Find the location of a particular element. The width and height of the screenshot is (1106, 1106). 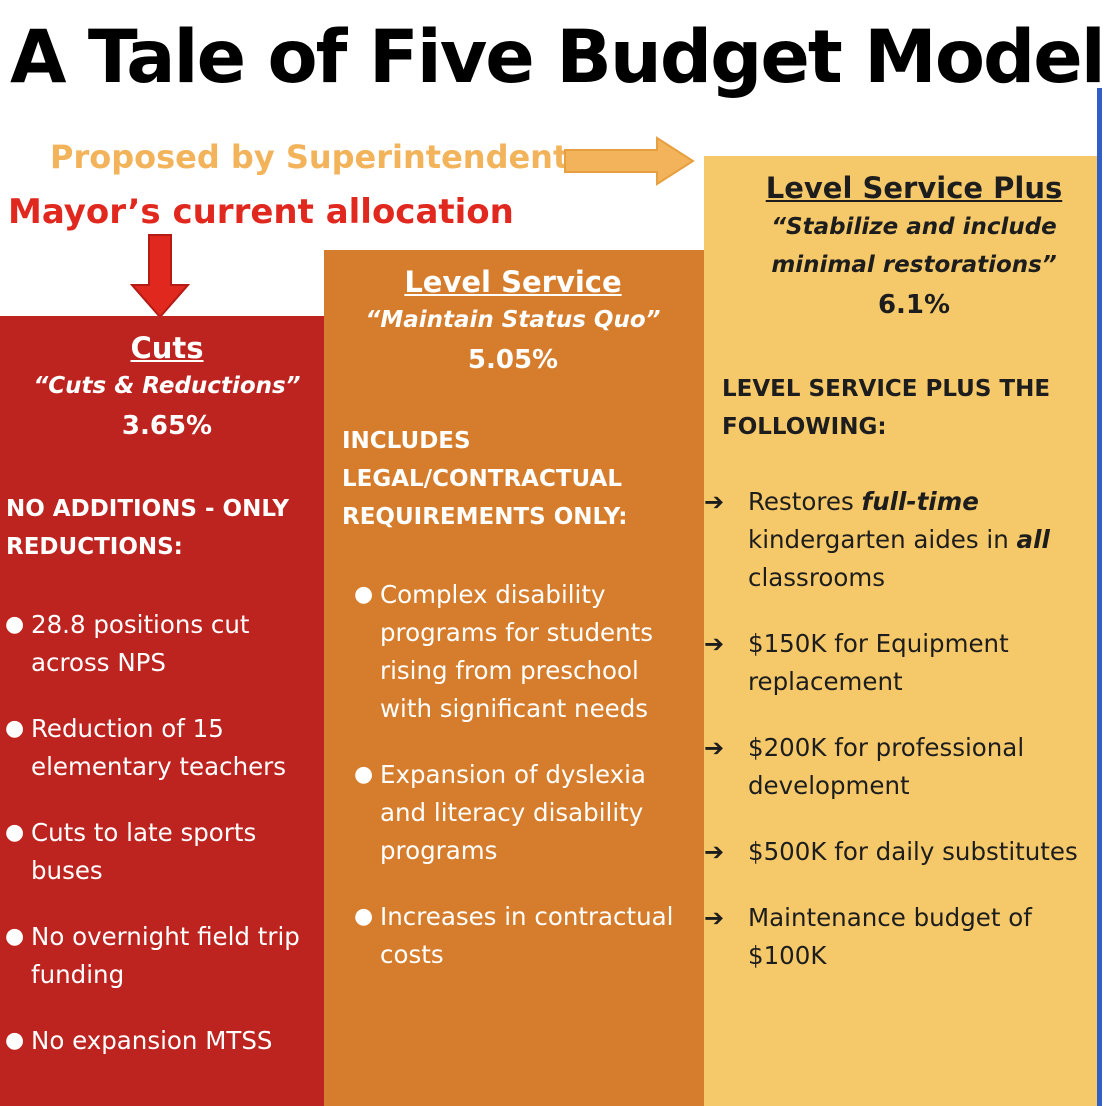

list-item: ● 28.8 positions cut across NPS is located at coordinates (127, 643).